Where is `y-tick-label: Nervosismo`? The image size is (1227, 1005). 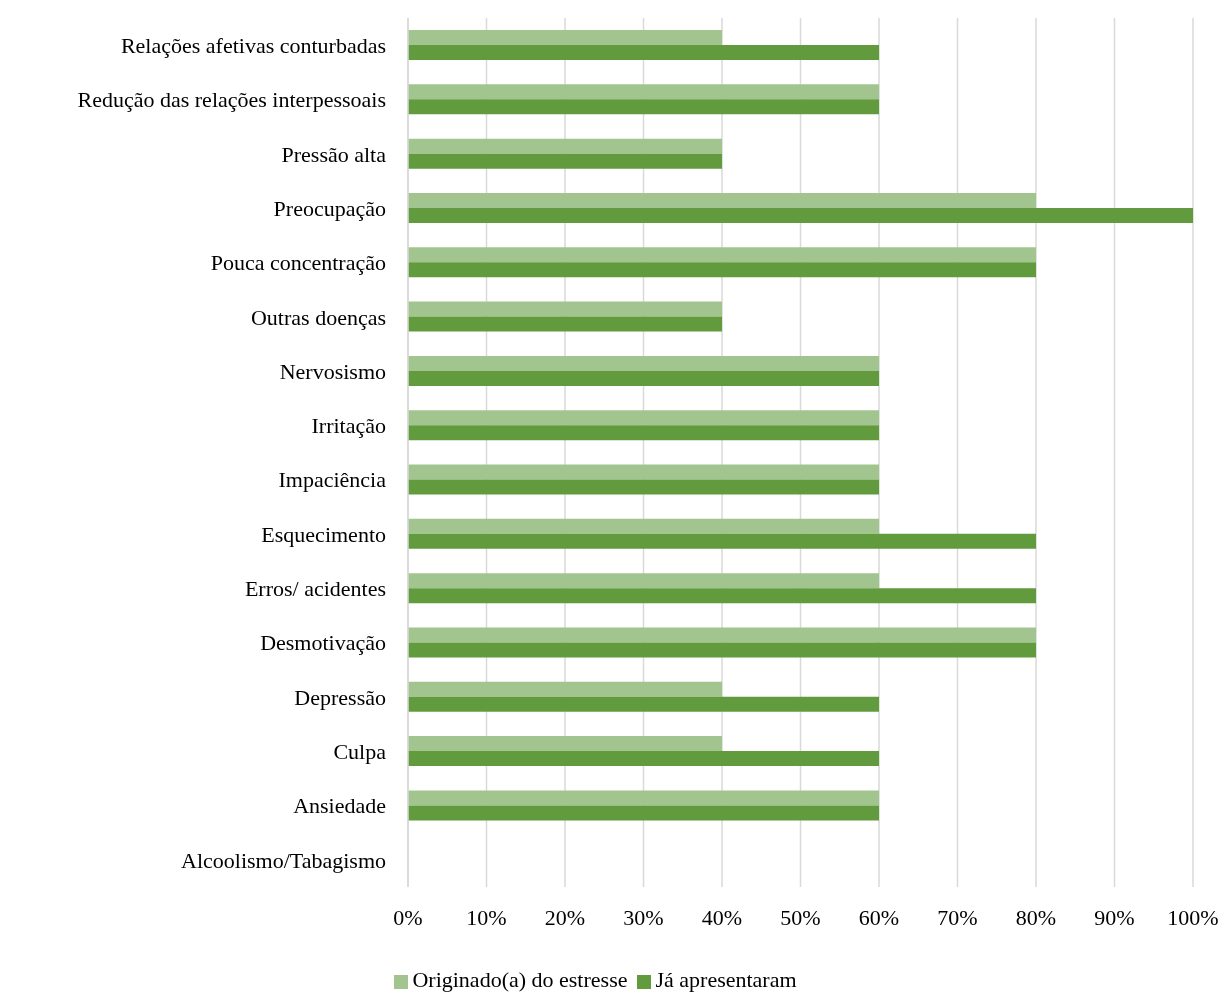
y-tick-label: Nervosismo is located at coordinates (332, 371).